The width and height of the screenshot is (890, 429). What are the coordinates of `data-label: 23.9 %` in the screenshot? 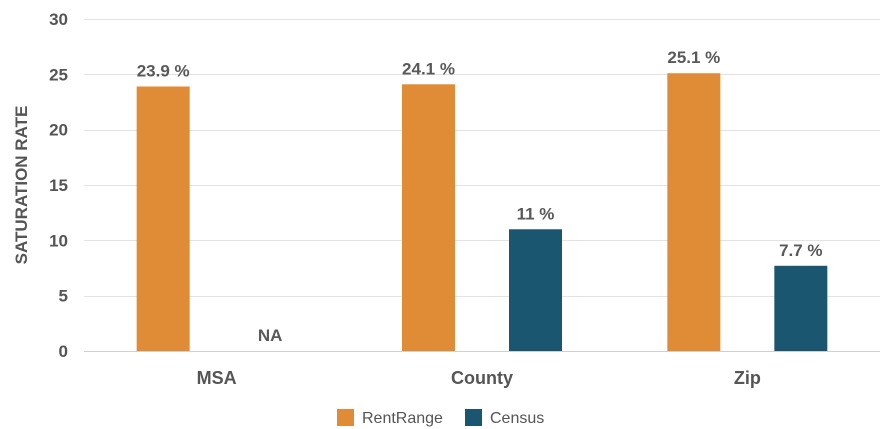 It's located at (163, 71).